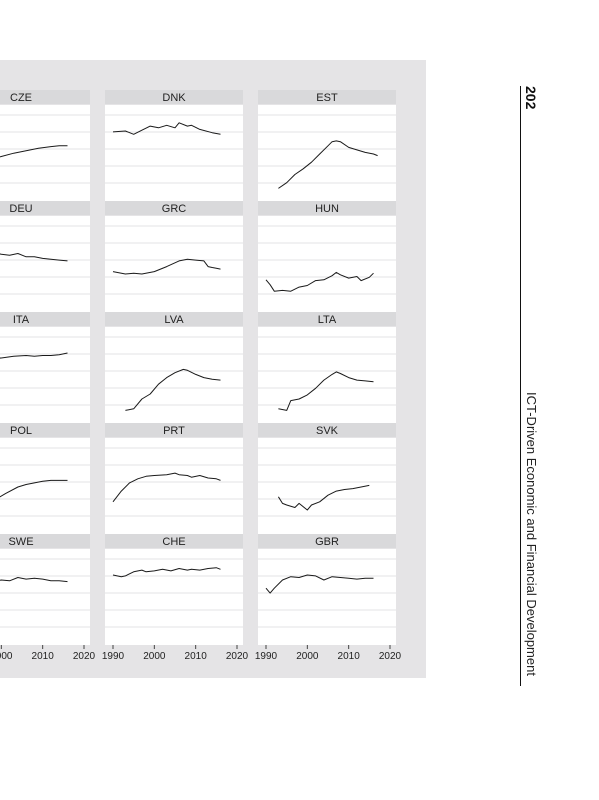 This screenshot has width=599, height=800. I want to click on panel-label: ITA, so click(21, 320).